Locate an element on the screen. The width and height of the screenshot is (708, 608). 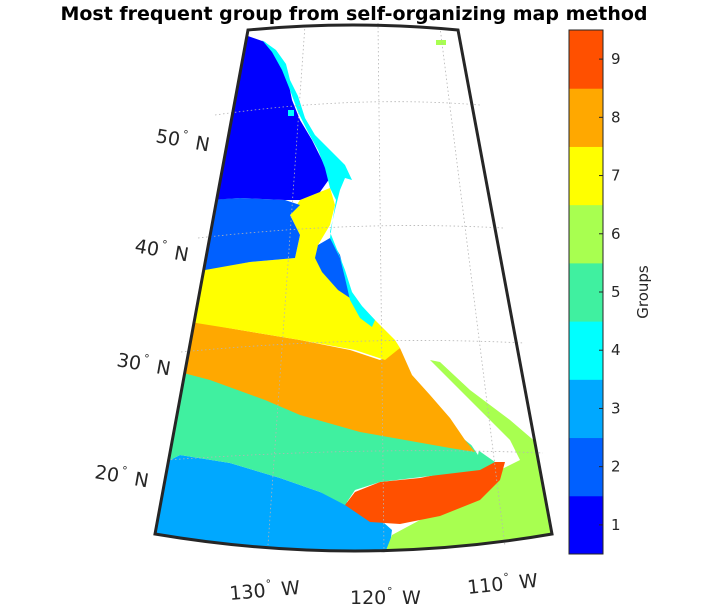
lat-label-20: 20 ° N is located at coordinates (122, 476).